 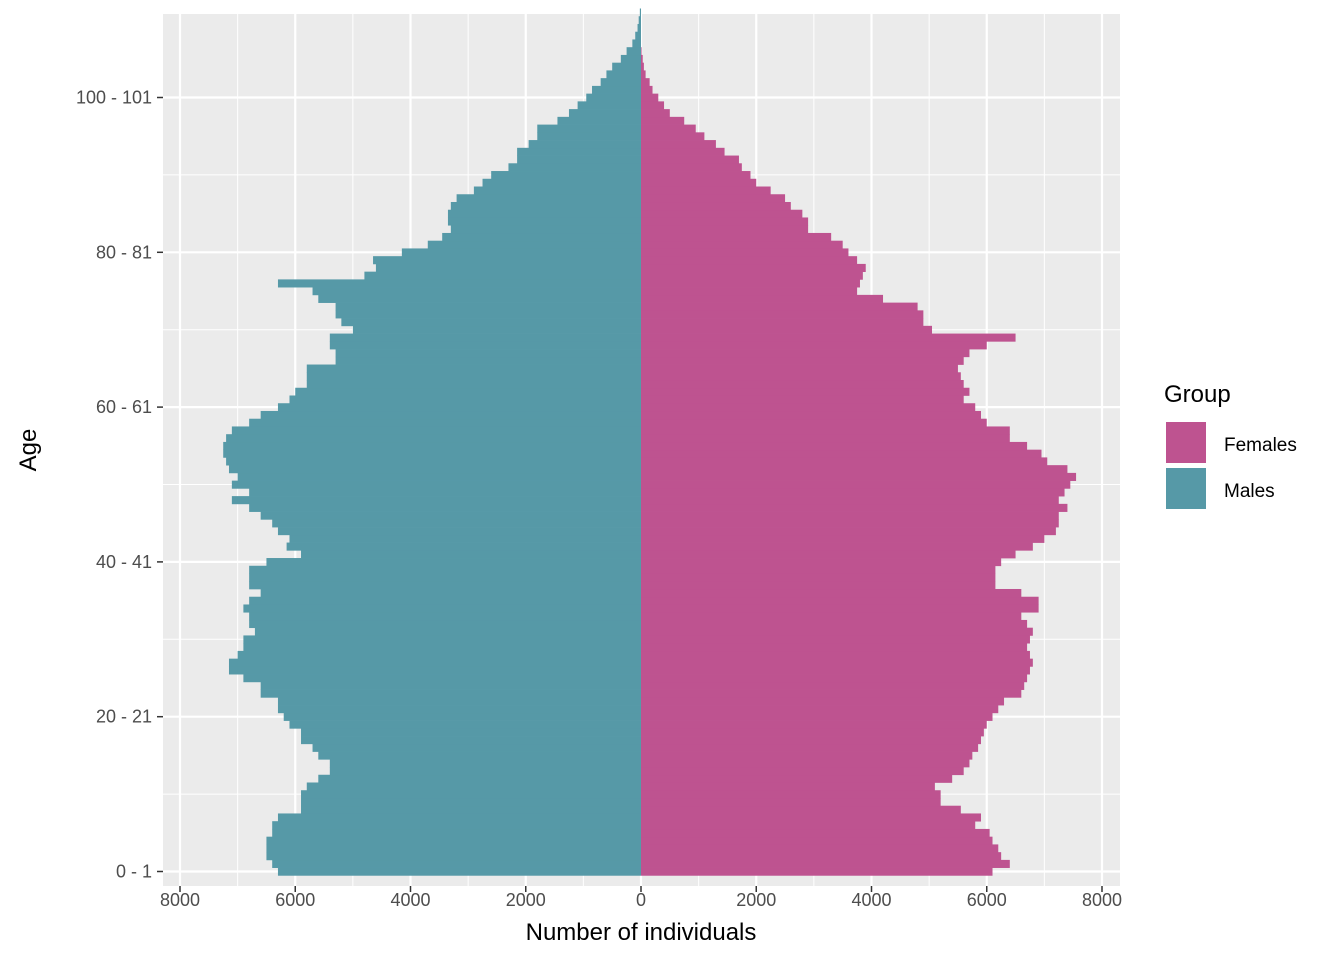 I want to click on x-axis: 8000 6000 4000 2000 0 2000 4000 6000 8000, so click(x=641, y=898).